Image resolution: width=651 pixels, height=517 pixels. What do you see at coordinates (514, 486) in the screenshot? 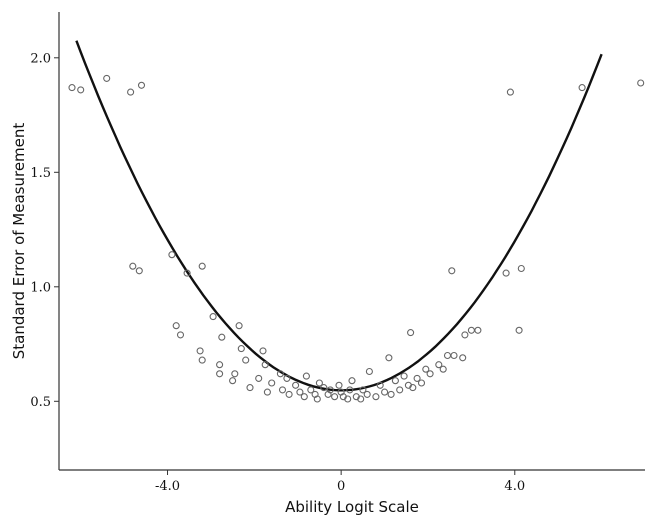
I see `x-tick-label: 4.0` at bounding box center [514, 486].